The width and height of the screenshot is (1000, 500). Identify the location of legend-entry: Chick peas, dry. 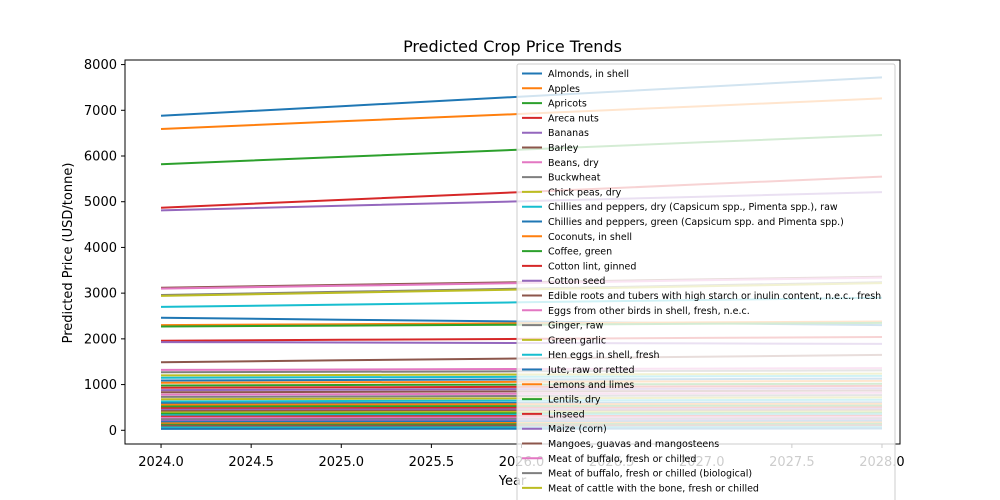
(585, 192).